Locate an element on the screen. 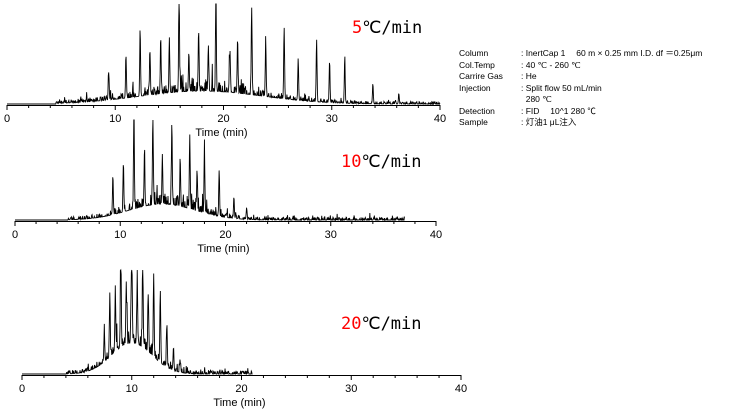  heating-rate-label: 10℃/min is located at coordinates (381, 162).